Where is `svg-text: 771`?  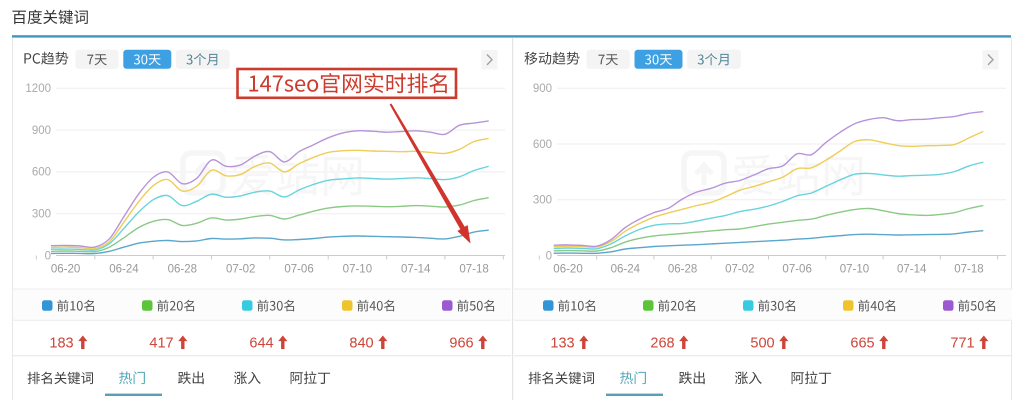
svg-text: 771 is located at coordinates (962, 344).